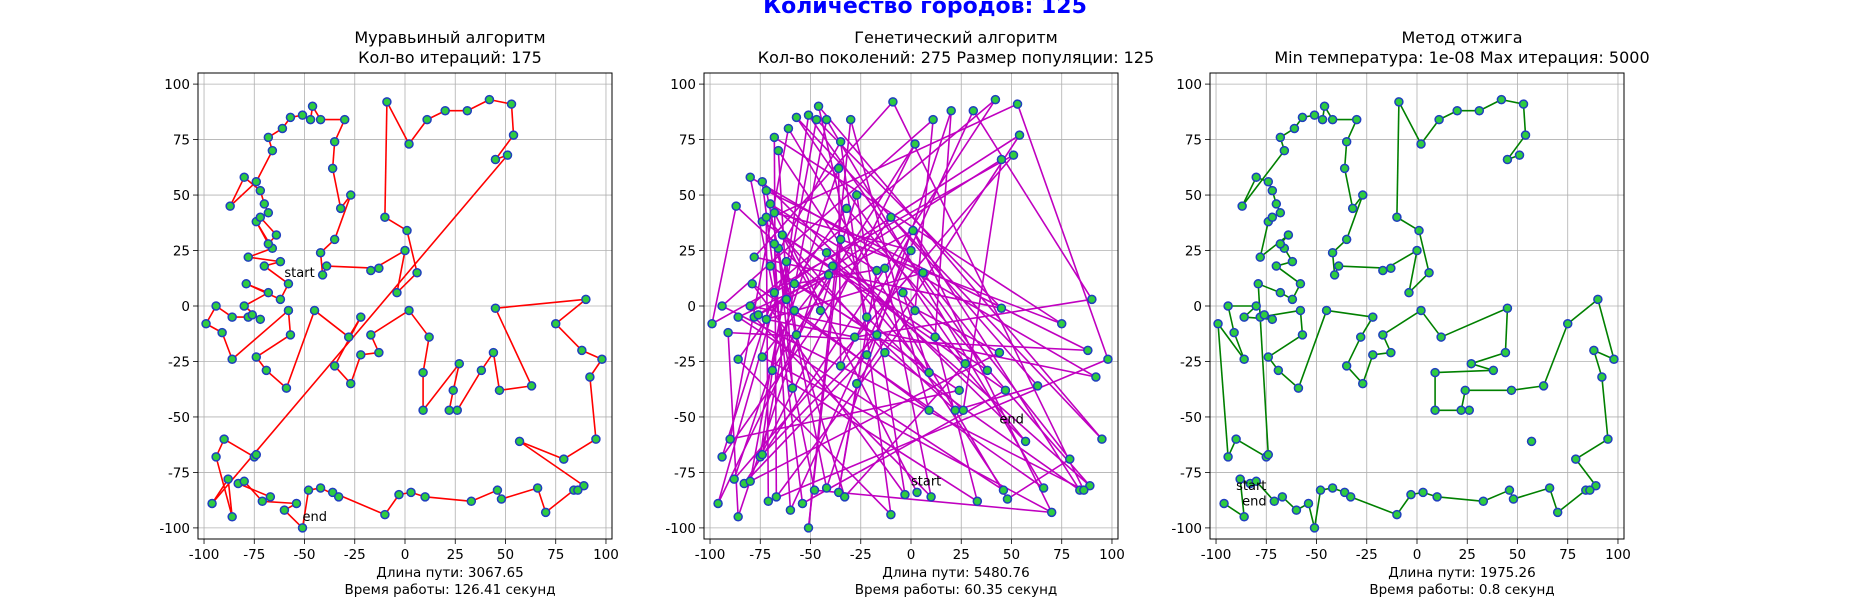 The height and width of the screenshot is (600, 1850). What do you see at coordinates (179, 418) in the screenshot?
I see `y-tick-label: -50` at bounding box center [179, 418].